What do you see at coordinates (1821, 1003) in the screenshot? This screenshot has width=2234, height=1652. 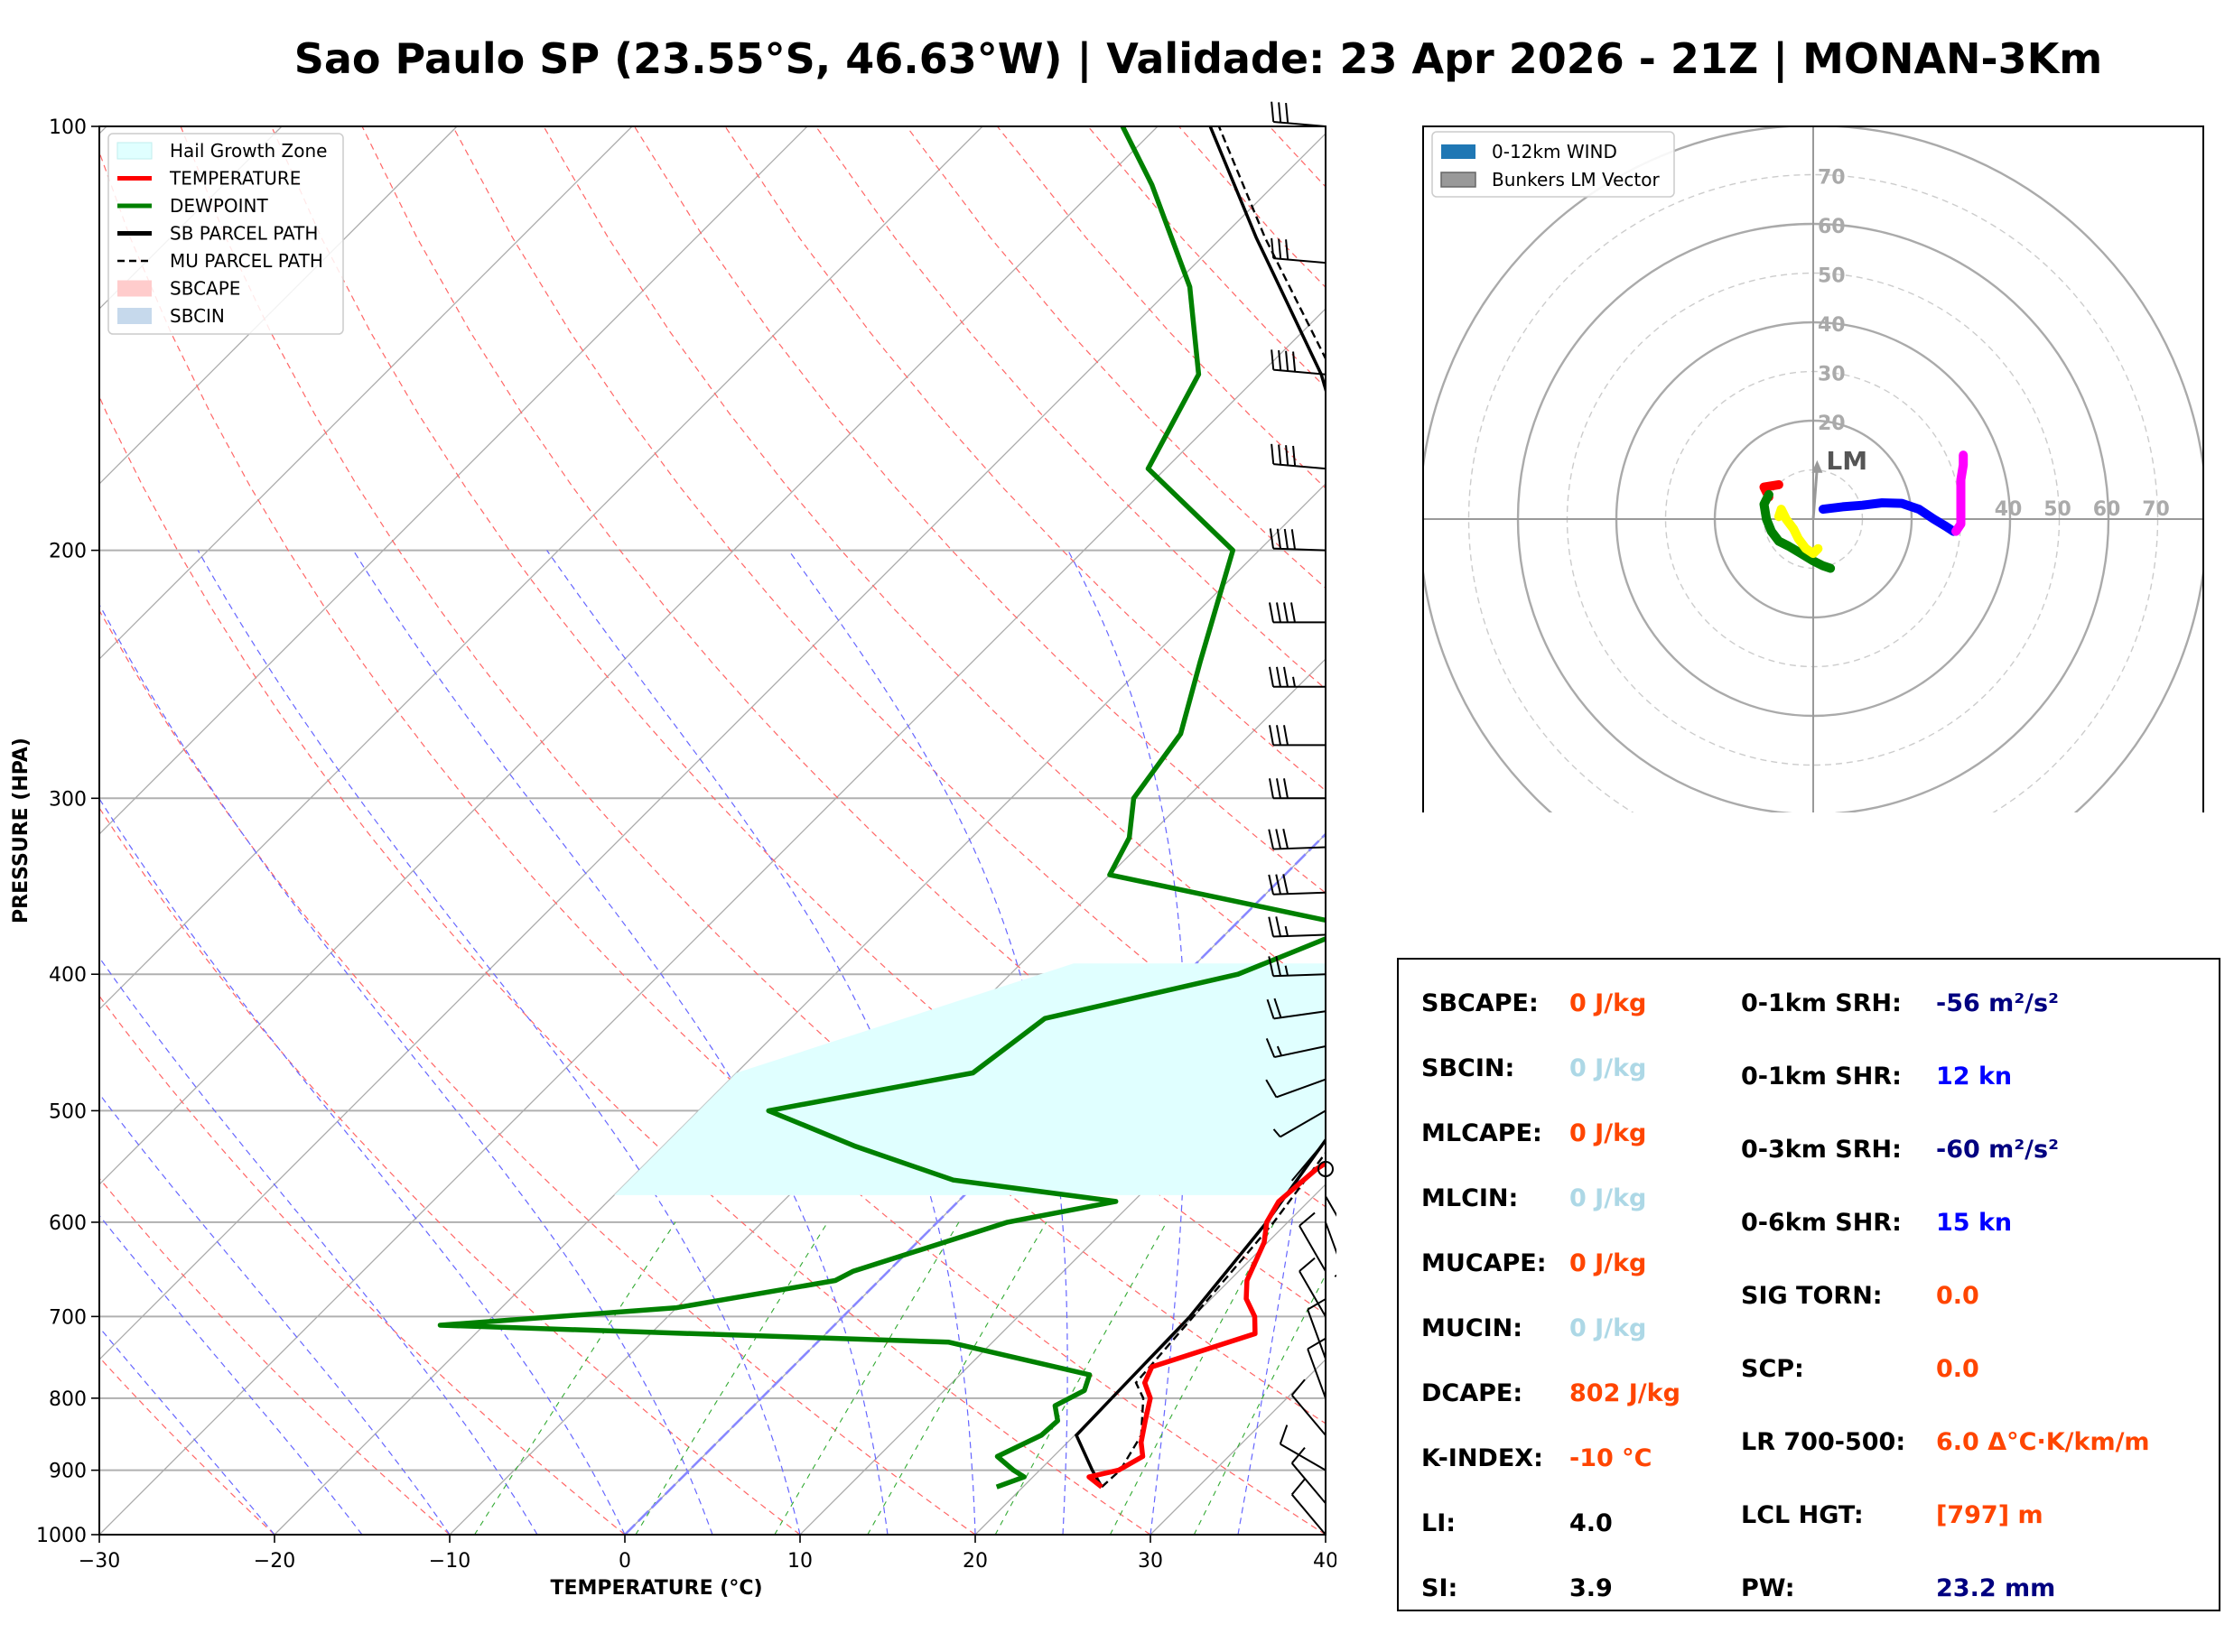 I see `index-label: 0-1km SRH:` at bounding box center [1821, 1003].